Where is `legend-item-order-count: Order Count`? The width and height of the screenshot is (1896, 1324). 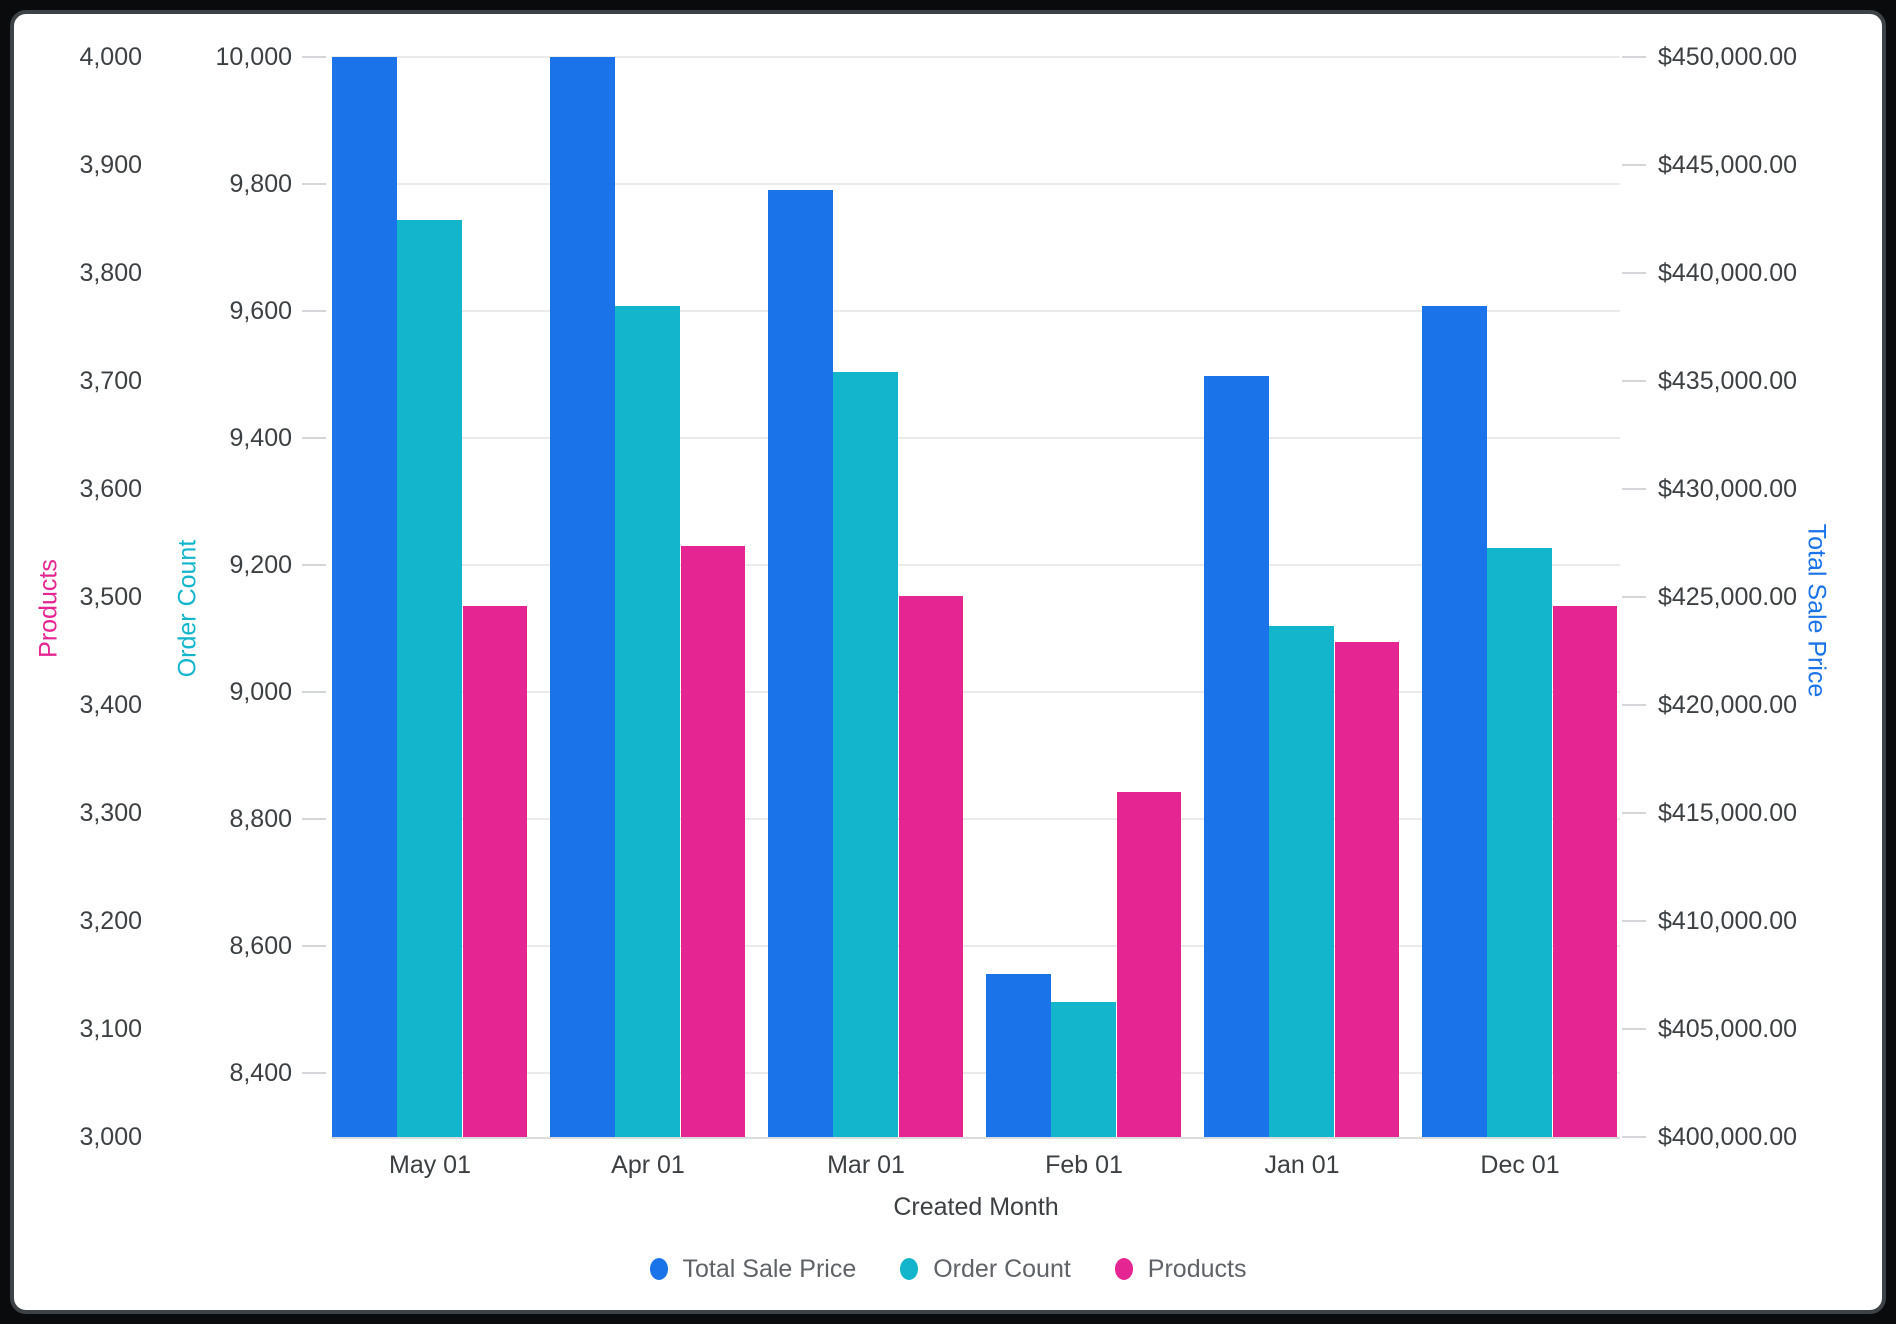 legend-item-order-count: Order Count is located at coordinates (985, 1269).